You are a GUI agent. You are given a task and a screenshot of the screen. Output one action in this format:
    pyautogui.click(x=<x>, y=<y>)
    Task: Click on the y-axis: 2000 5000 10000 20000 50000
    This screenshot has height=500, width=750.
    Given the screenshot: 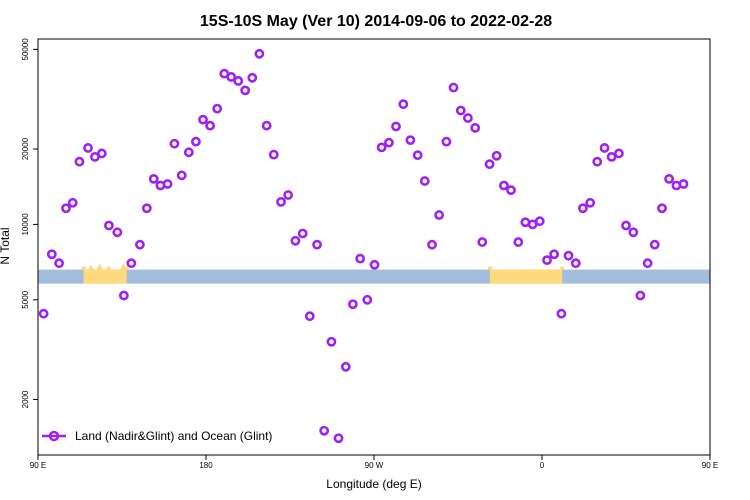 What is the action you would take?
    pyautogui.click(x=29, y=223)
    